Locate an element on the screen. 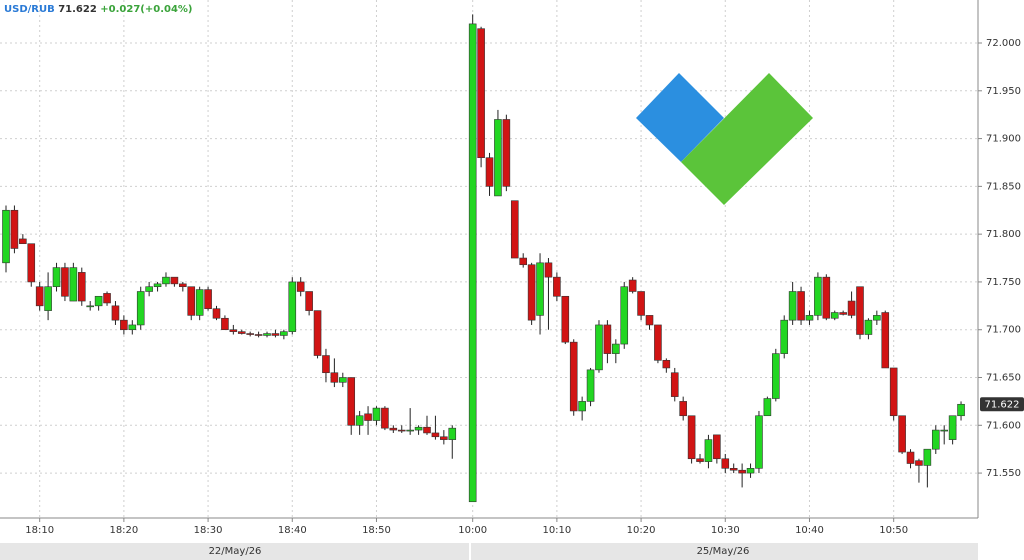 The width and height of the screenshot is (1024, 560). last-price-tag is located at coordinates (1002, 404).